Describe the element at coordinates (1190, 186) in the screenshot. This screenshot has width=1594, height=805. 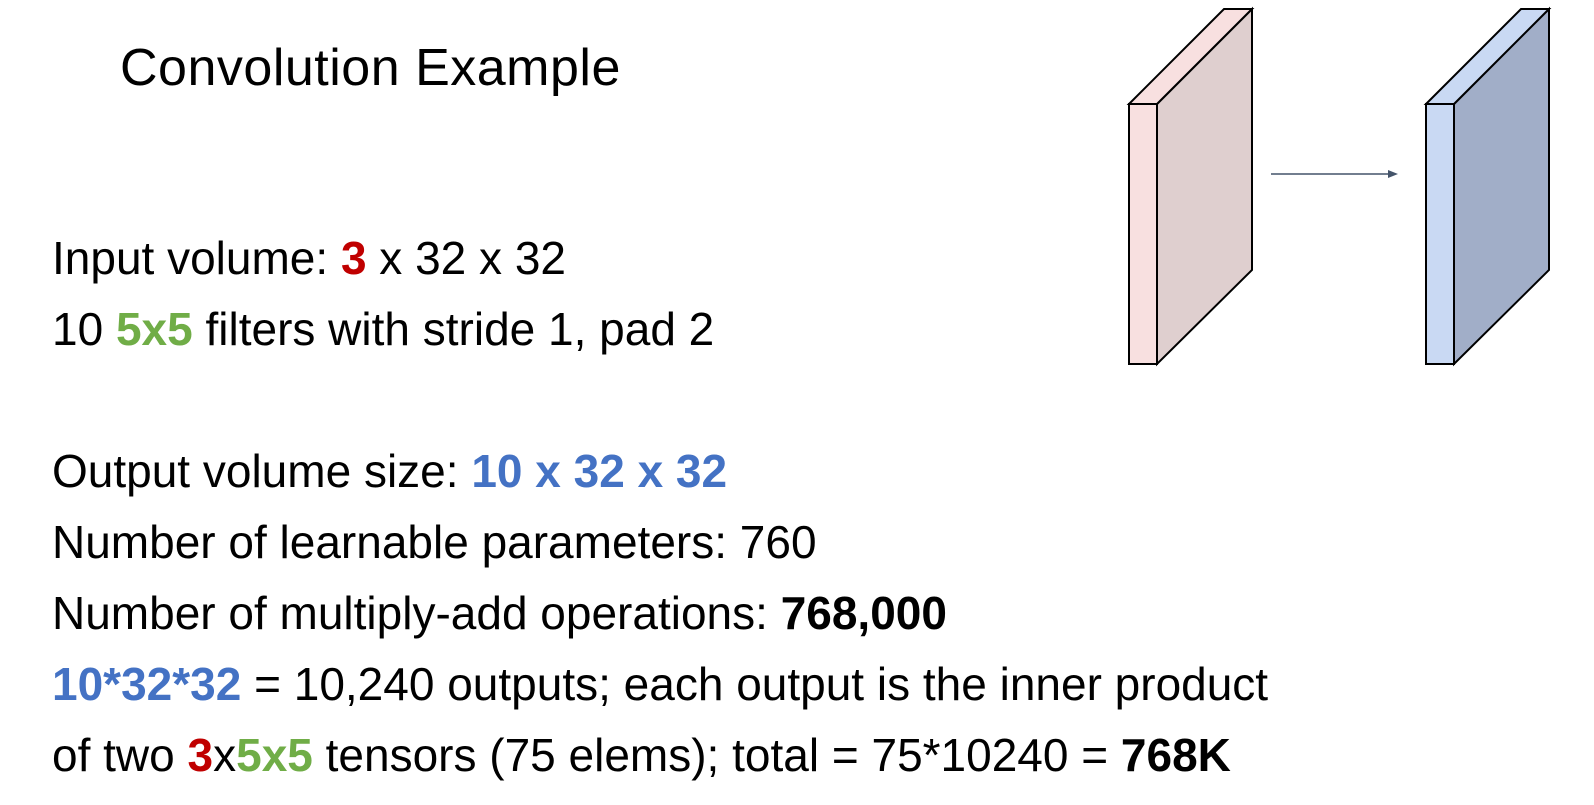
I see `input-volume-slab` at that location.